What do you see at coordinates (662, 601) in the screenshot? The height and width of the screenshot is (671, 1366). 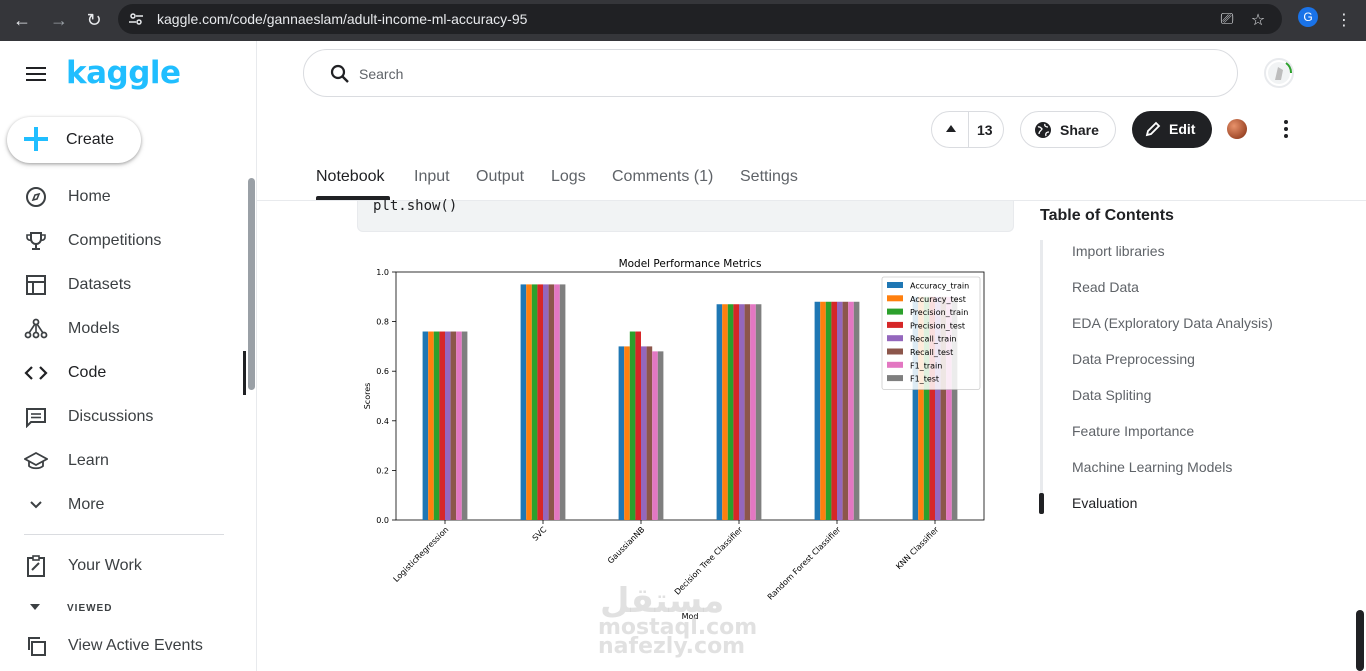 I see `watermark-arabic: مستقل` at bounding box center [662, 601].